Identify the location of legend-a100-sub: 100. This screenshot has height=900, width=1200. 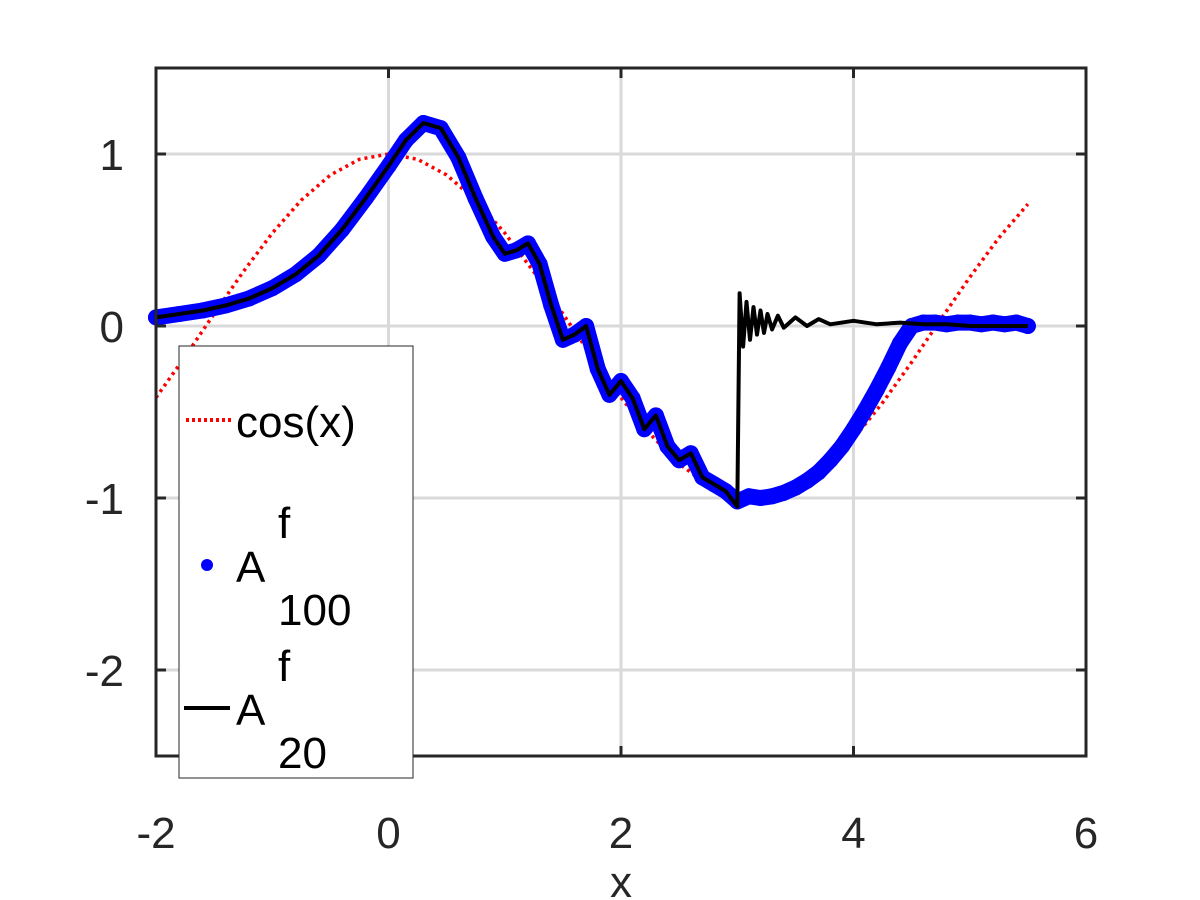
(314, 610).